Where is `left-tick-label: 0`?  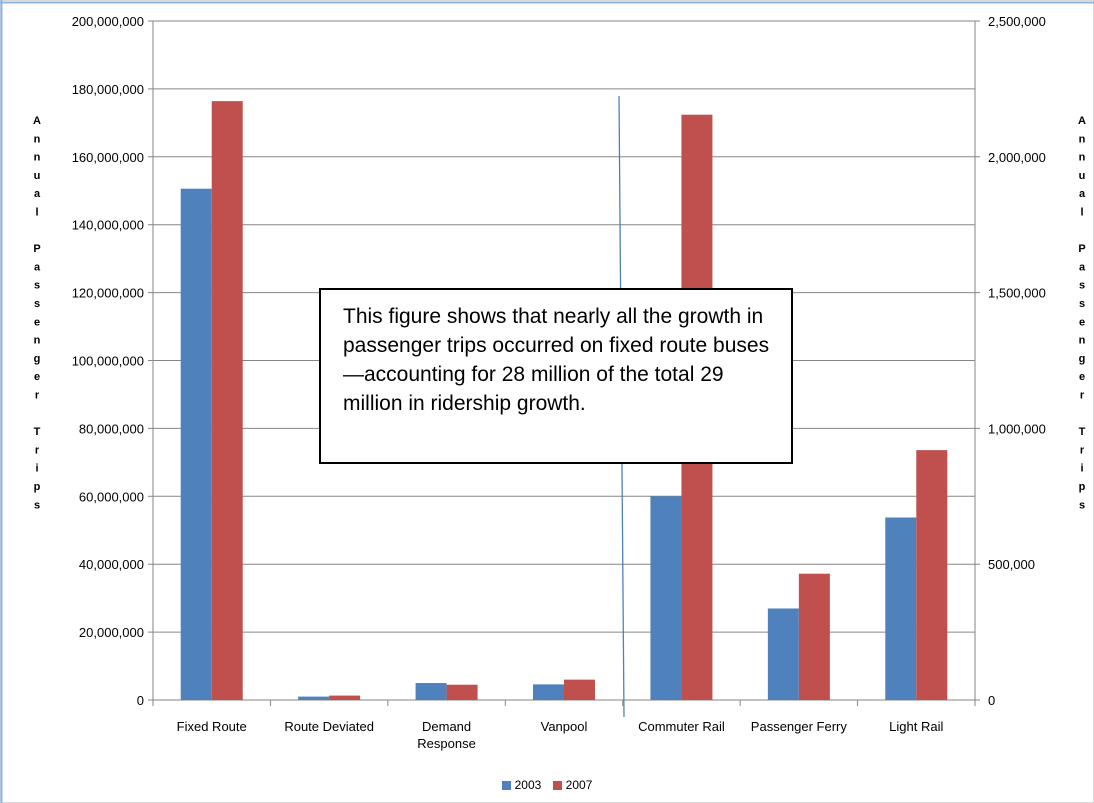 left-tick-label: 0 is located at coordinates (140, 700).